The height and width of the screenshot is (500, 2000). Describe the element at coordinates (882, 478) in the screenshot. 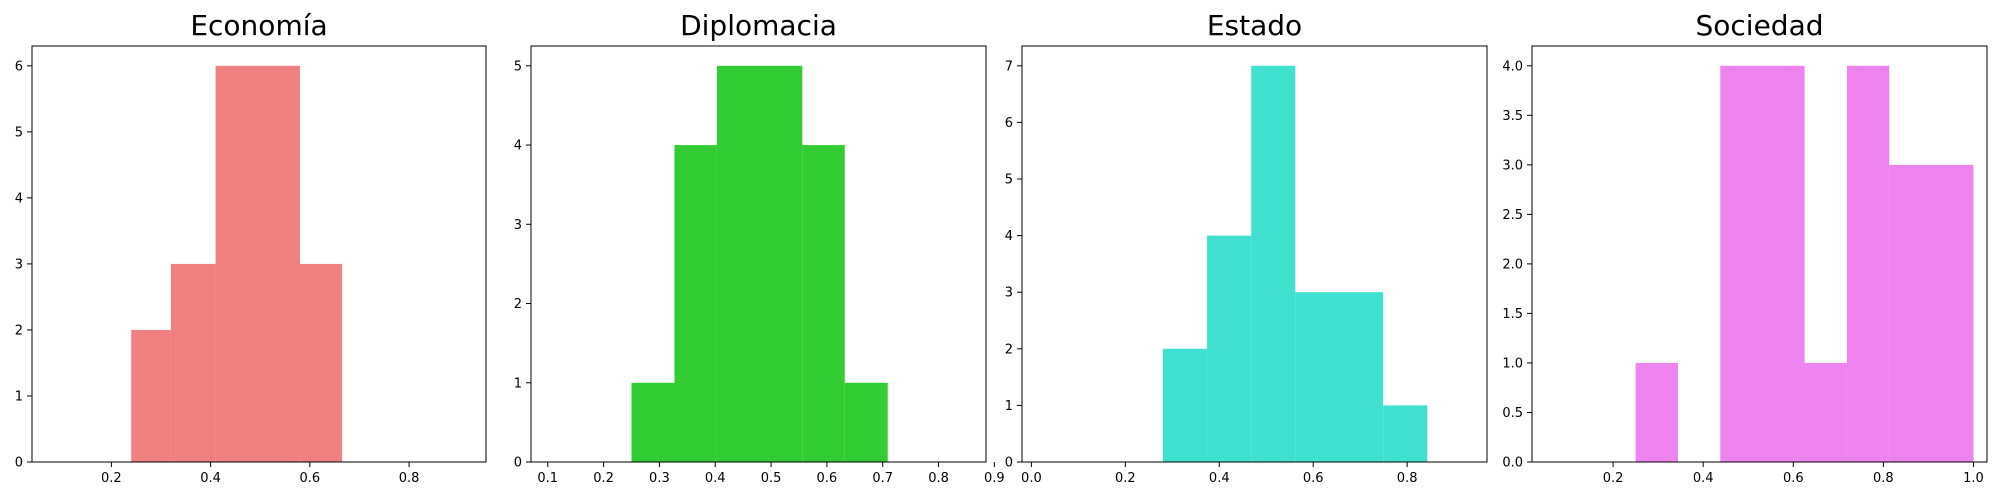

I see `x-tick-label: 0.7` at that location.